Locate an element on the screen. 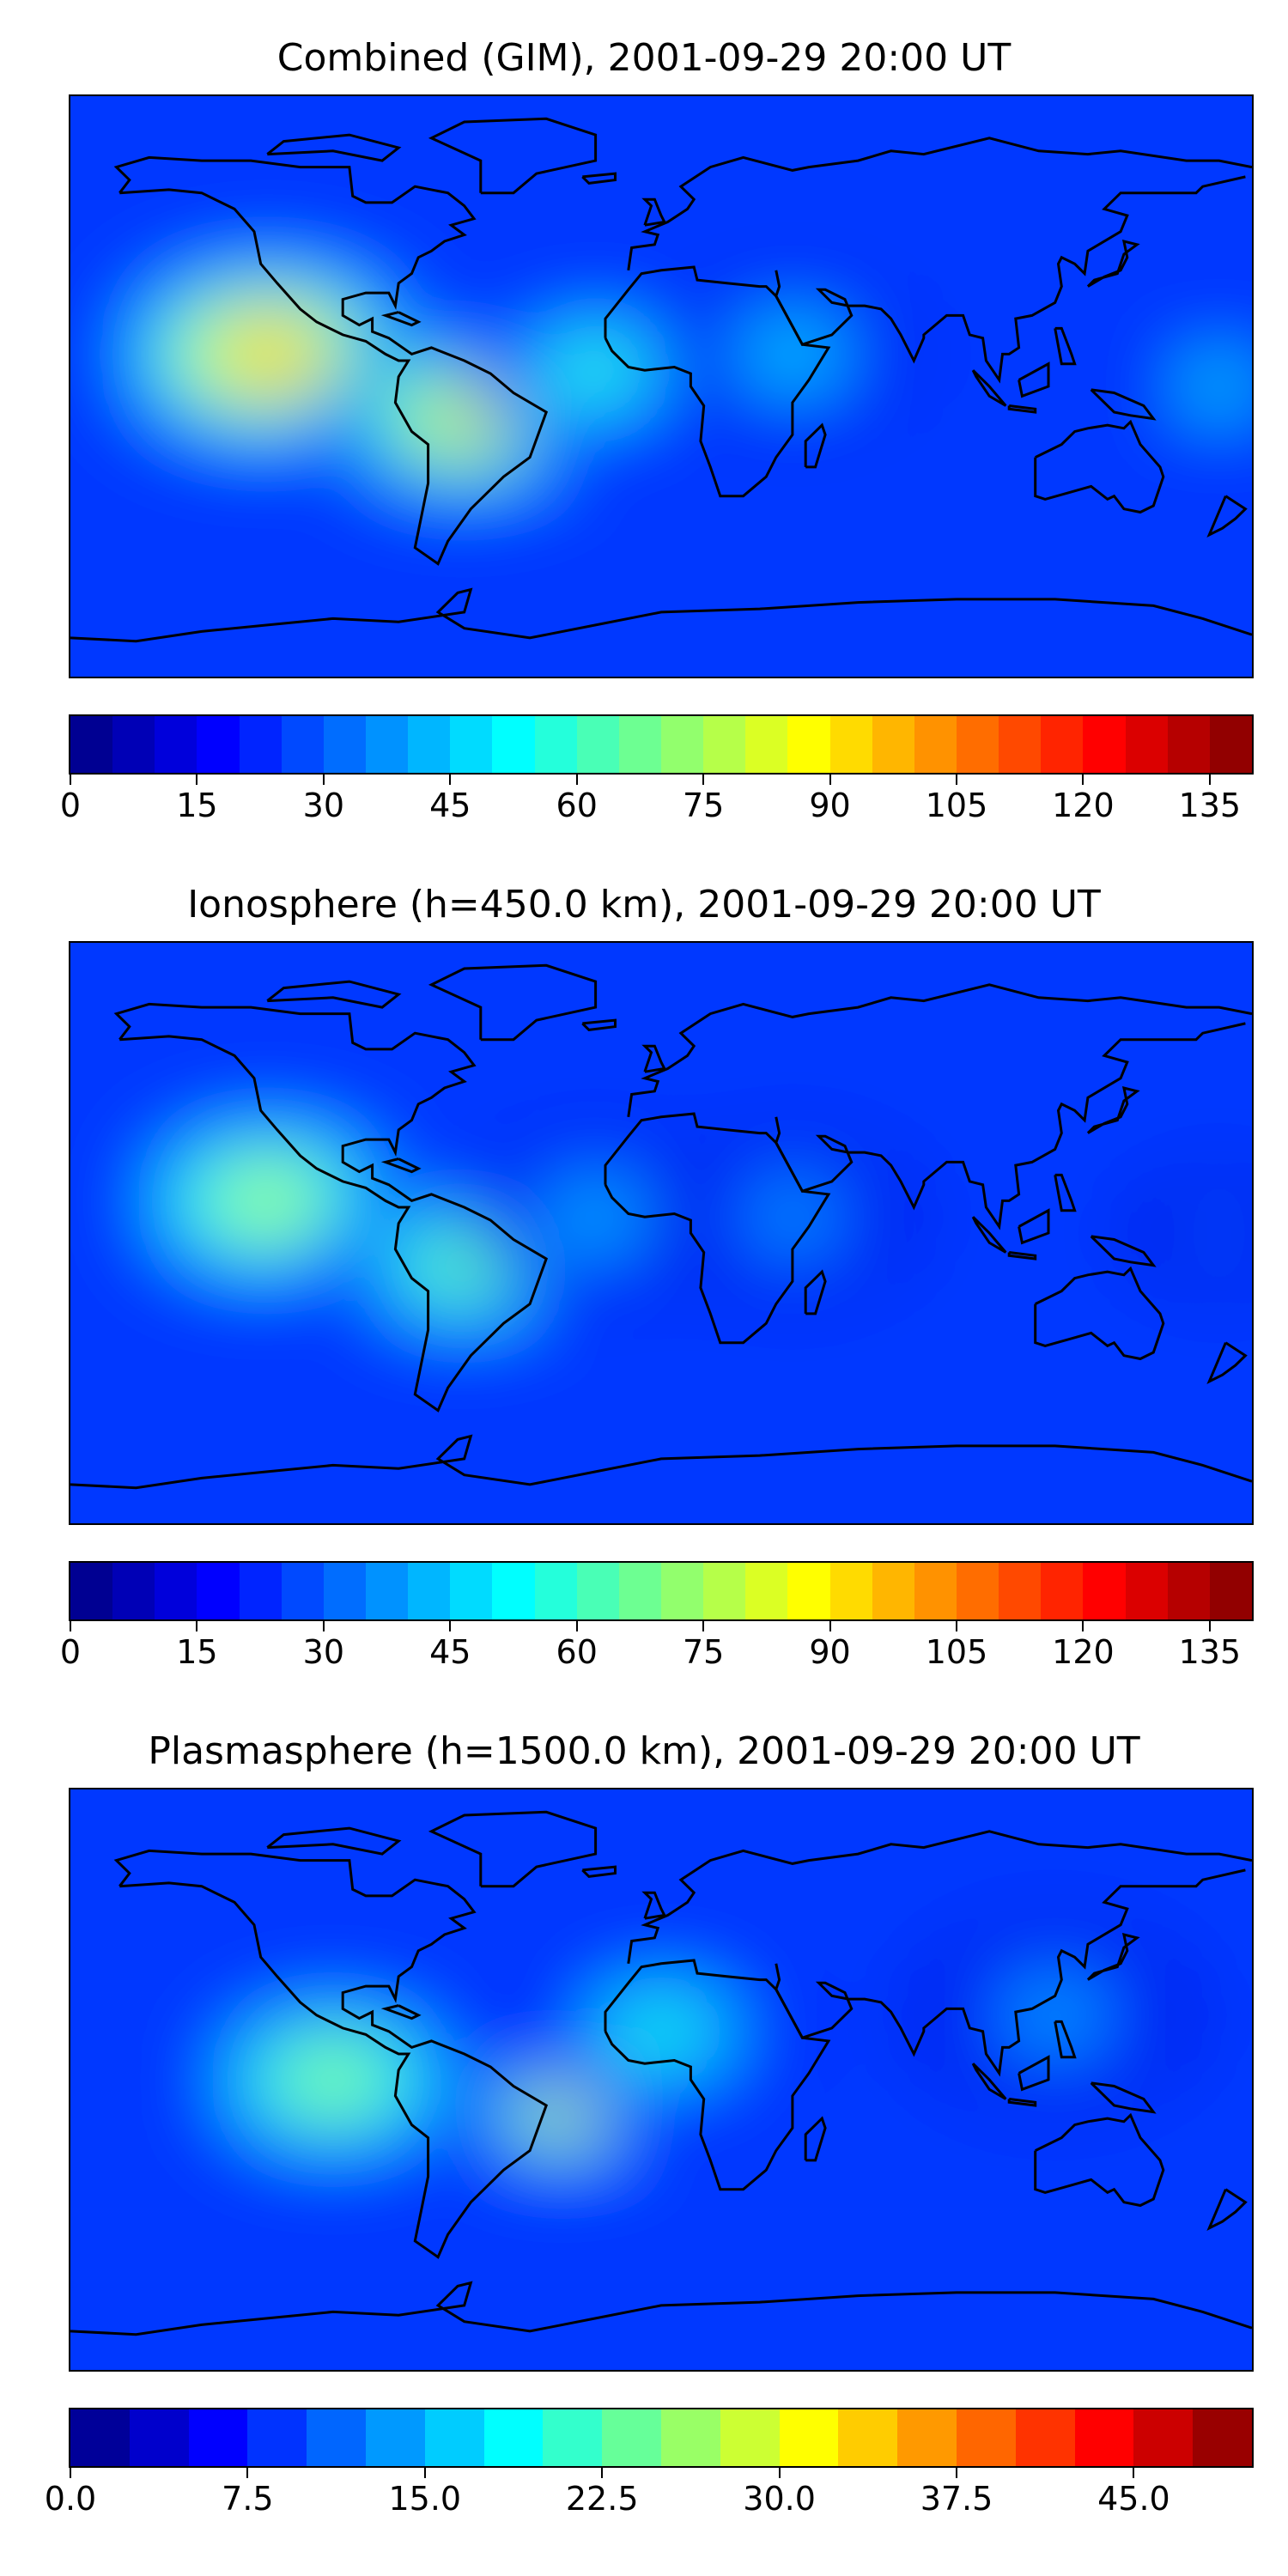 The height and width of the screenshot is (2576, 1288). colorbar-tick-label: 0 is located at coordinates (70, 1652).